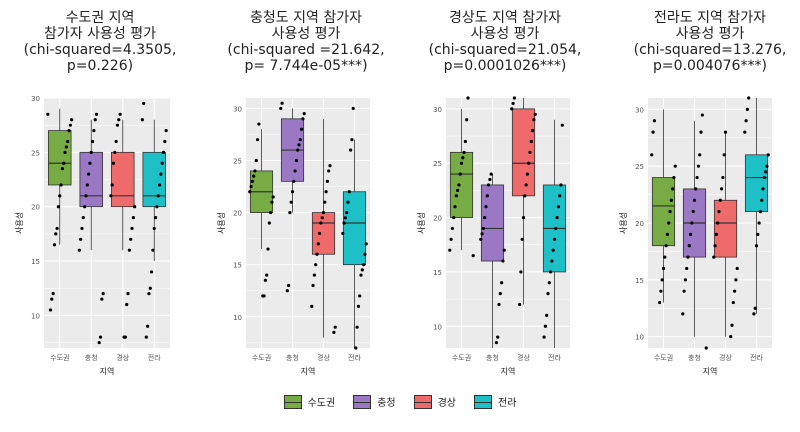  Describe the element at coordinates (505, 34) in the screenshot. I see `title-line: 사용성 평가` at that location.